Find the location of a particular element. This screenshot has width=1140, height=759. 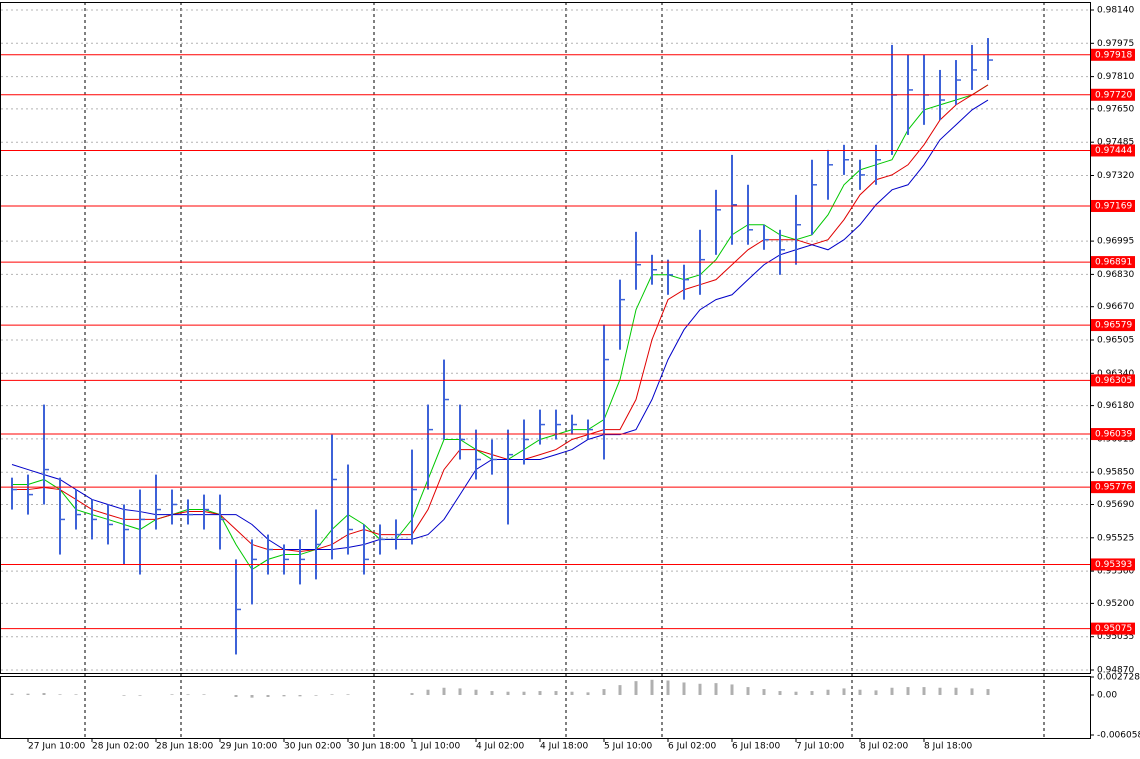

y-tick-label: 0.96340 is located at coordinates (1115, 374).